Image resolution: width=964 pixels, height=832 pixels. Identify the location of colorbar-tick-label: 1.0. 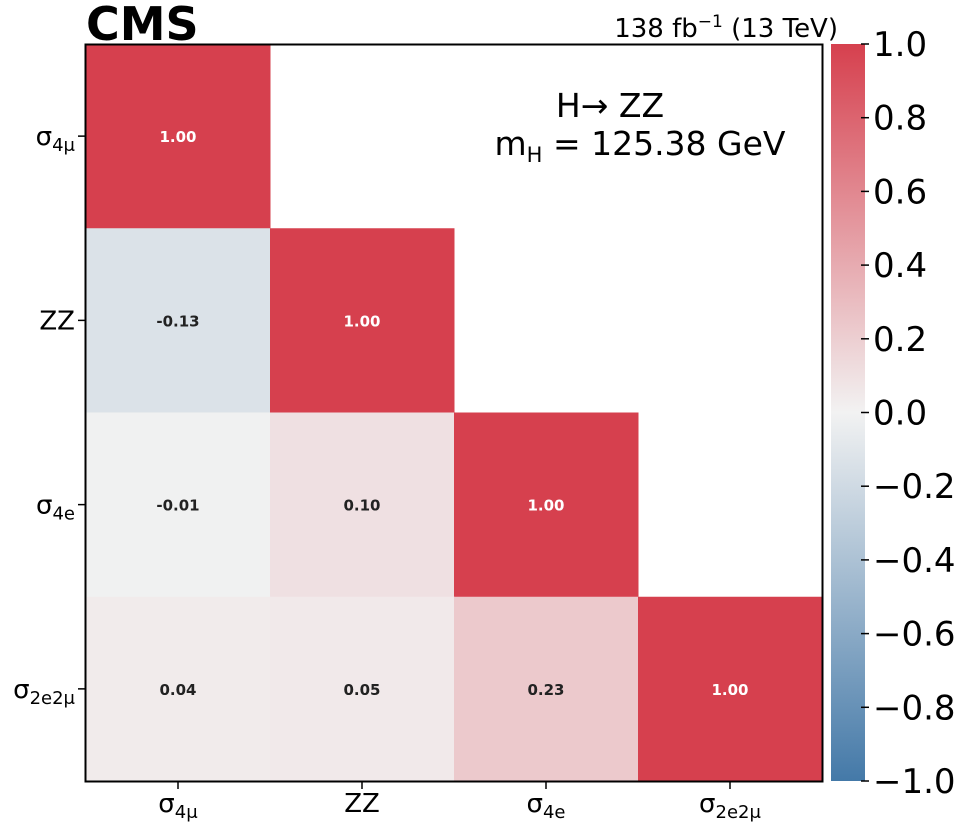
(900, 45).